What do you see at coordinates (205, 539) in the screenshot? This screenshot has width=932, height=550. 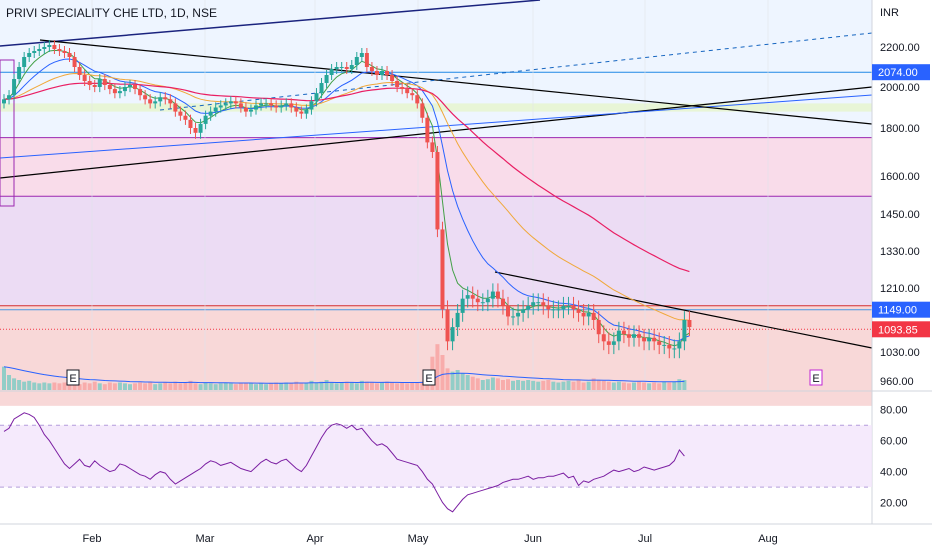 I see `time-tick-label: Mar` at bounding box center [205, 539].